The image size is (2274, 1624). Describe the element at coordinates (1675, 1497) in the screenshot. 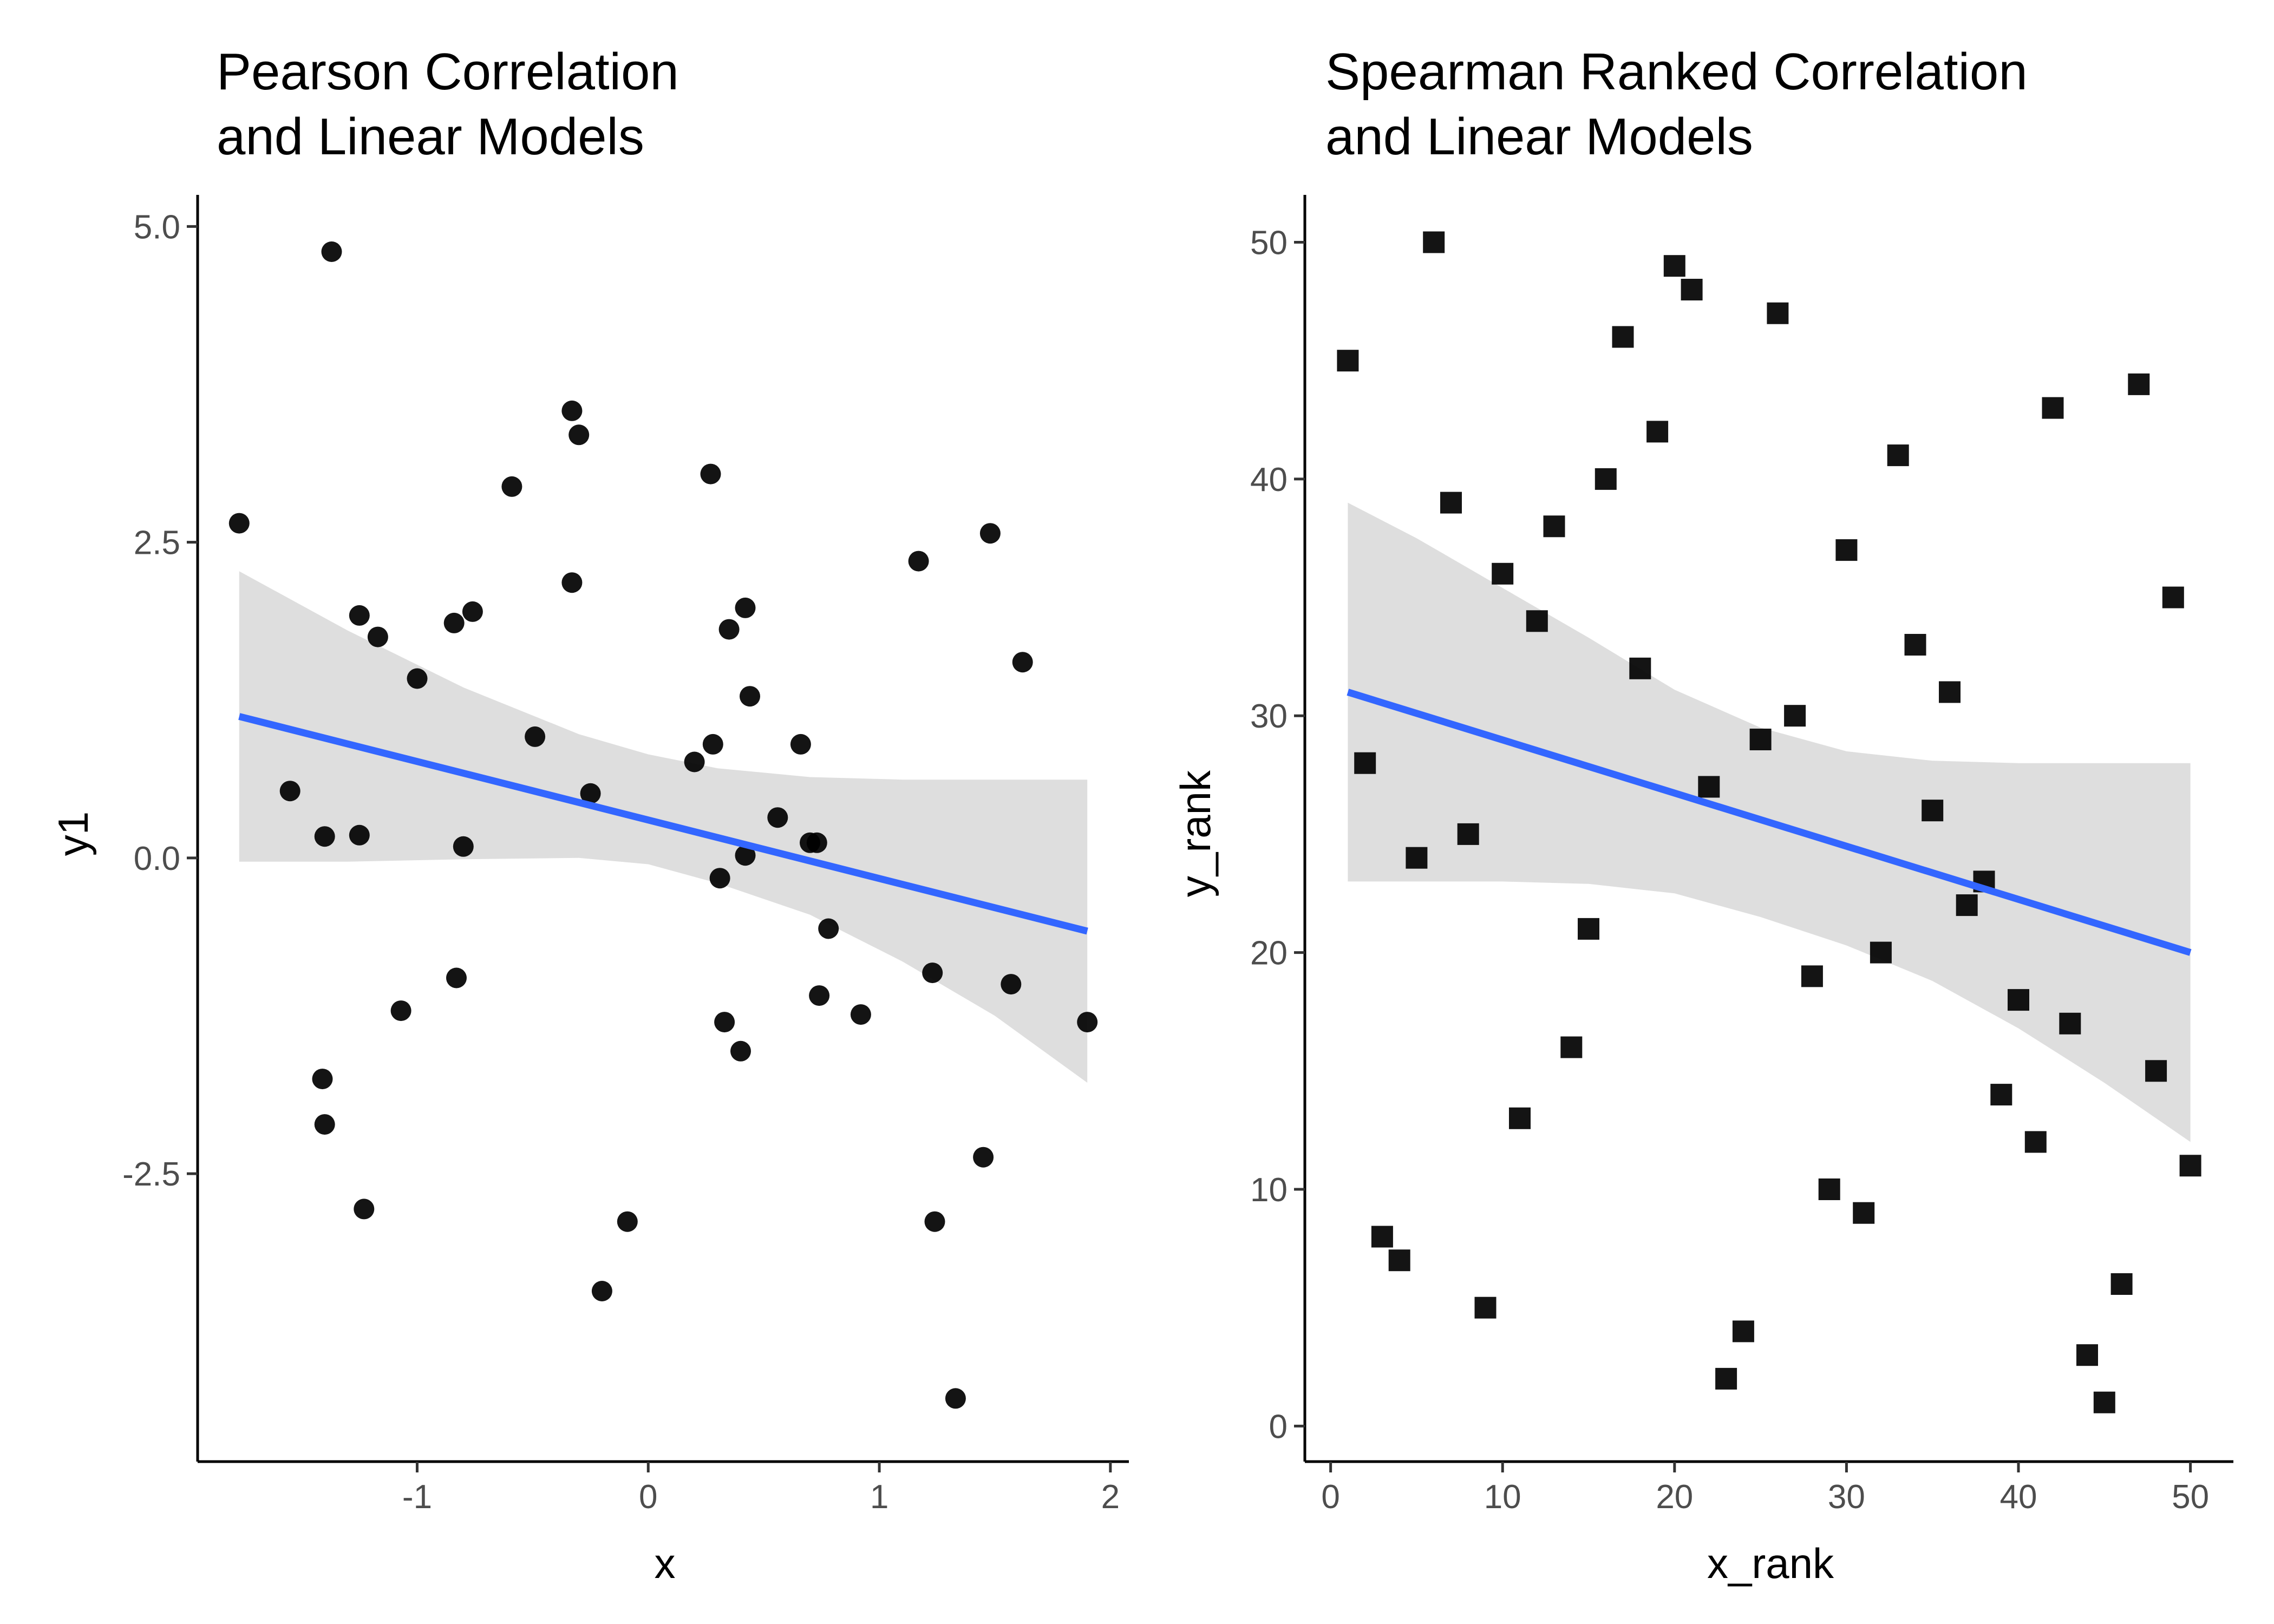

I see `spearman-x-tick-label: 20` at that location.